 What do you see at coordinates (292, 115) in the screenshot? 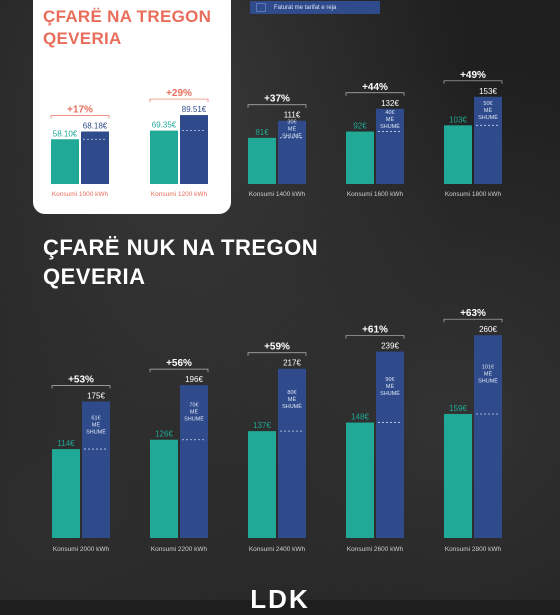
I see `value-label-new: 111€` at bounding box center [292, 115].